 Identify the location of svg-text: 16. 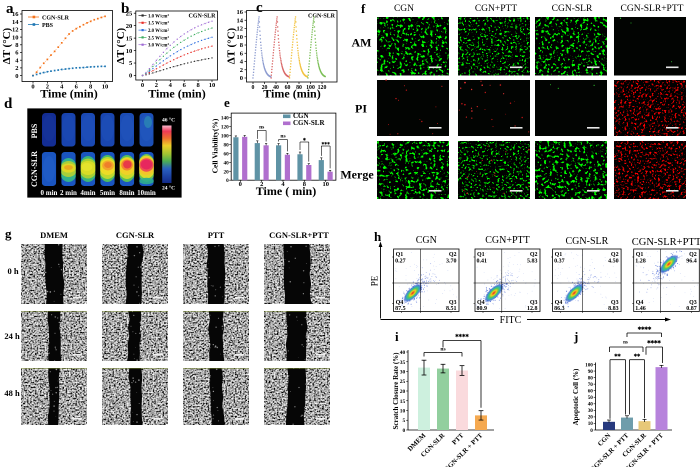
(15, 14).